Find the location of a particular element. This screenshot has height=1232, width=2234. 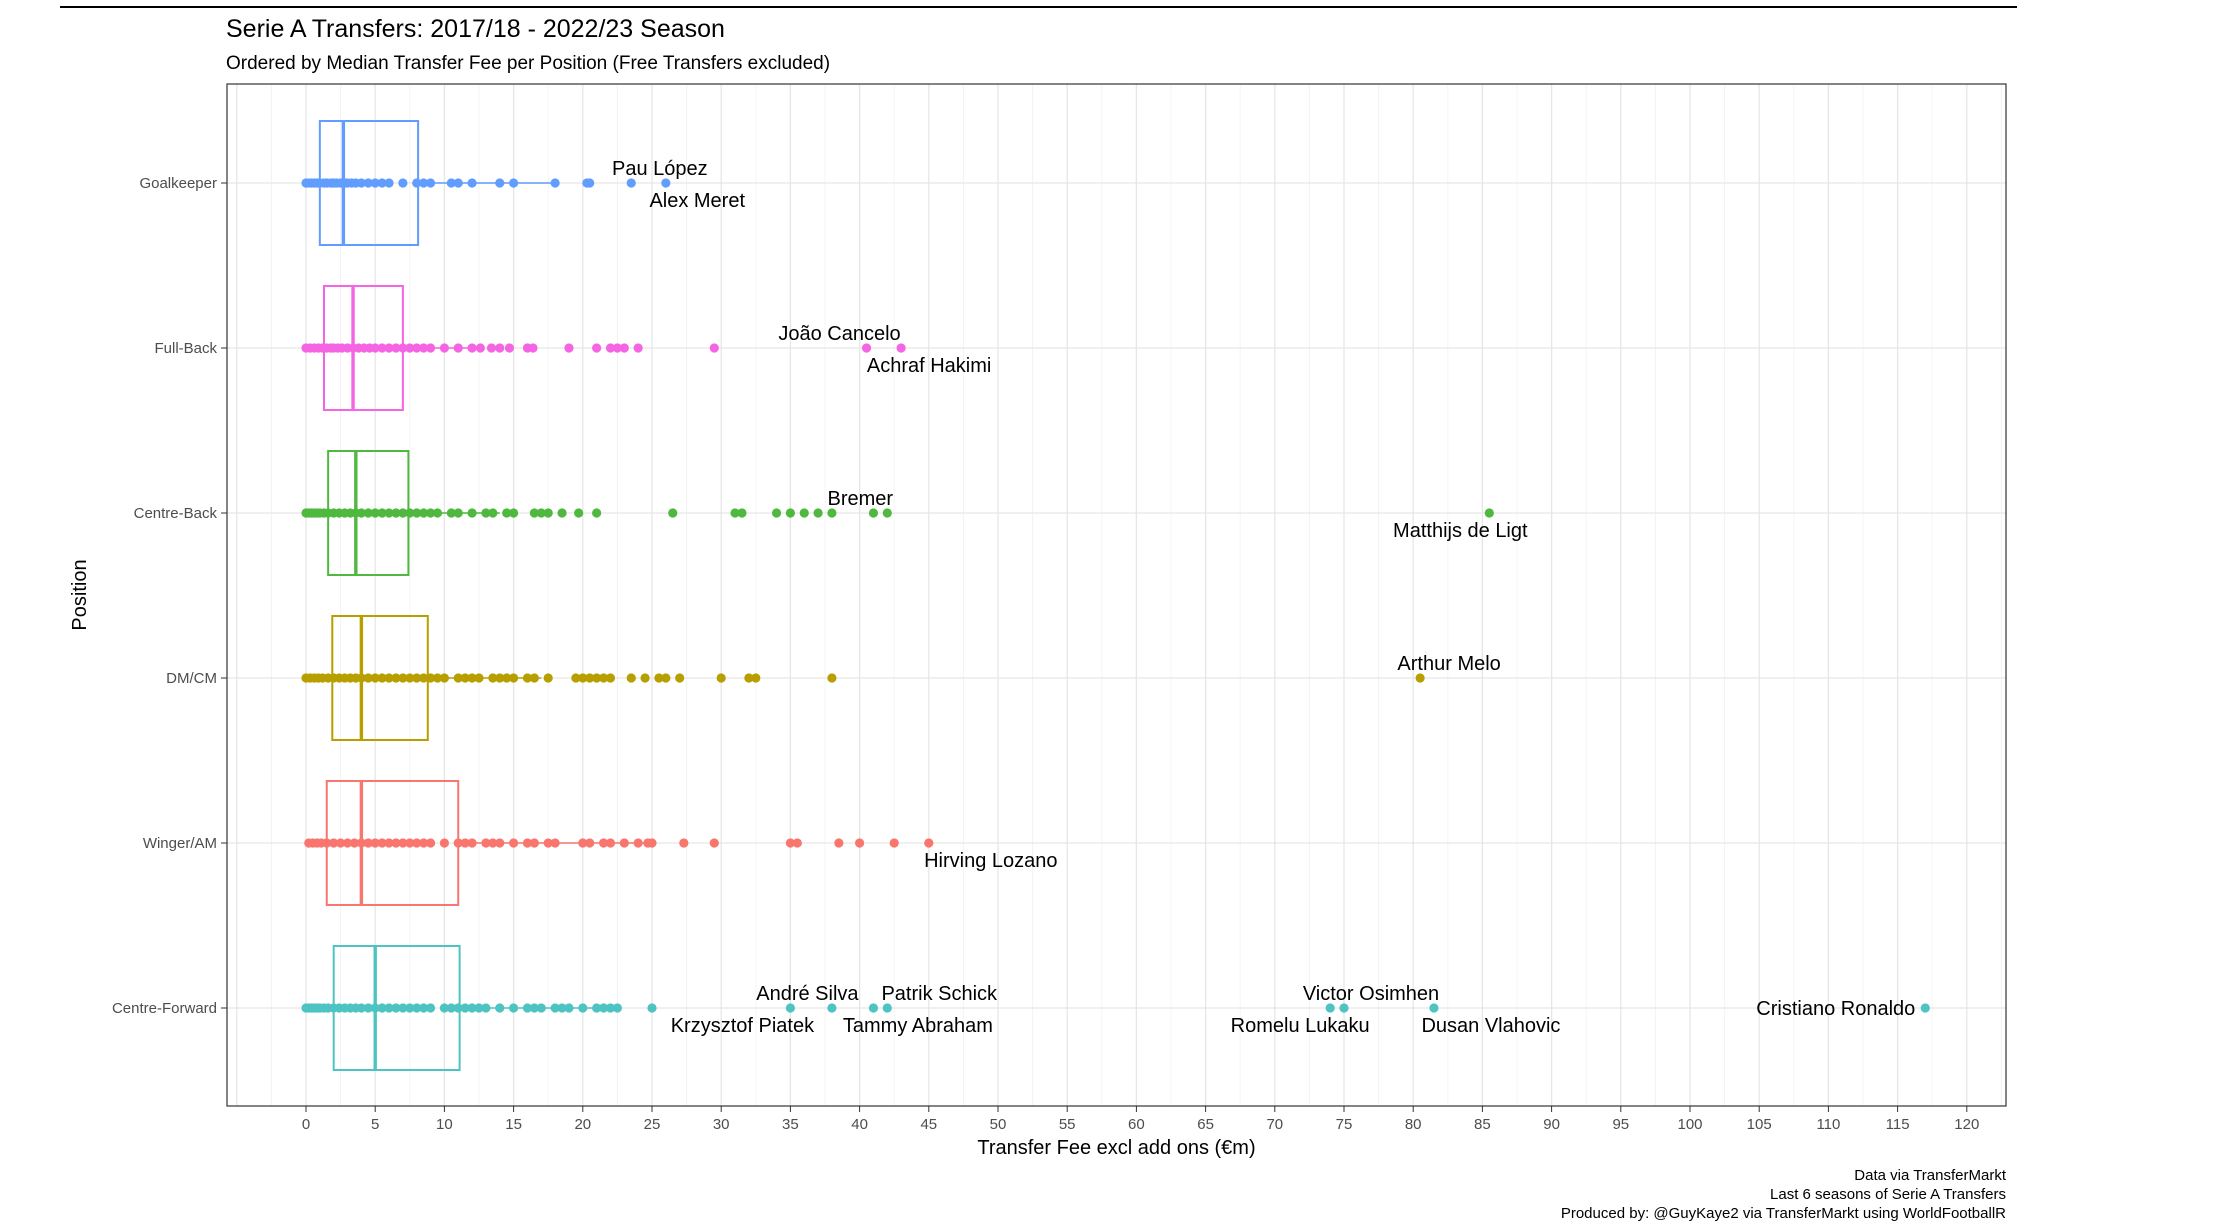

point-label: João Cancelo is located at coordinates (839, 334).